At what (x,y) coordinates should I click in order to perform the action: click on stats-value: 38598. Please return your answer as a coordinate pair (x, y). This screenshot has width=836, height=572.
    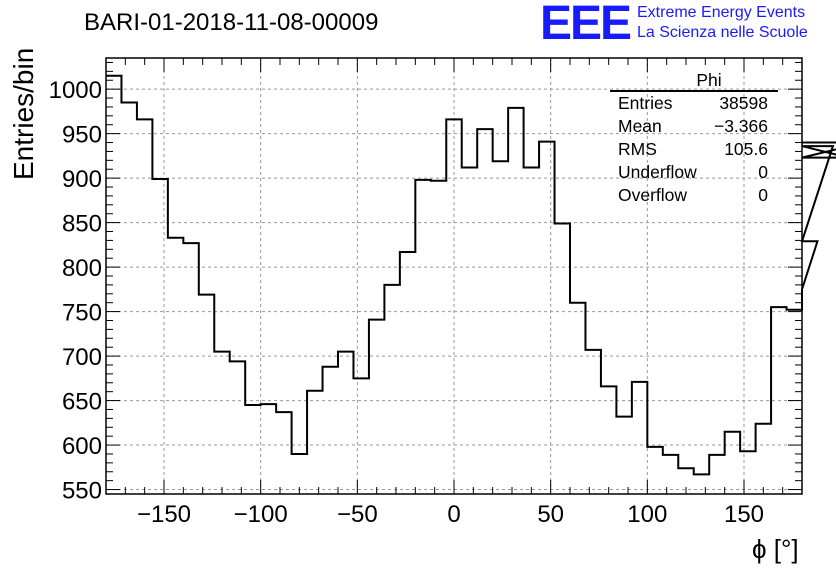
    Looking at the image, I should click on (743, 103).